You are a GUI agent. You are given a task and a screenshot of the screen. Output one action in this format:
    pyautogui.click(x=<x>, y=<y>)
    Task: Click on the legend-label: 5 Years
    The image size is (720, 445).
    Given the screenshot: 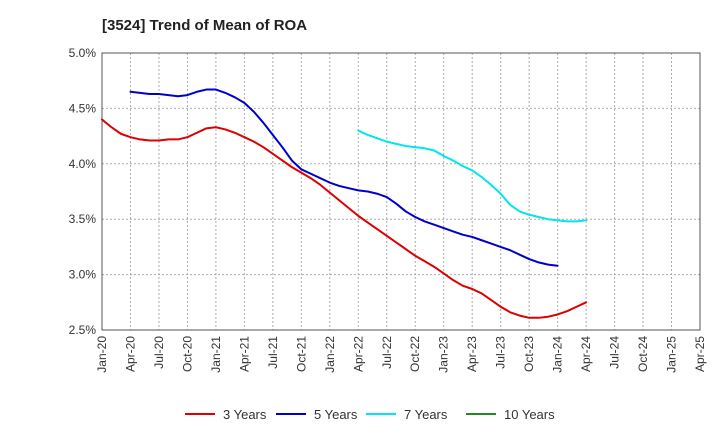 What is the action you would take?
    pyautogui.click(x=336, y=414)
    